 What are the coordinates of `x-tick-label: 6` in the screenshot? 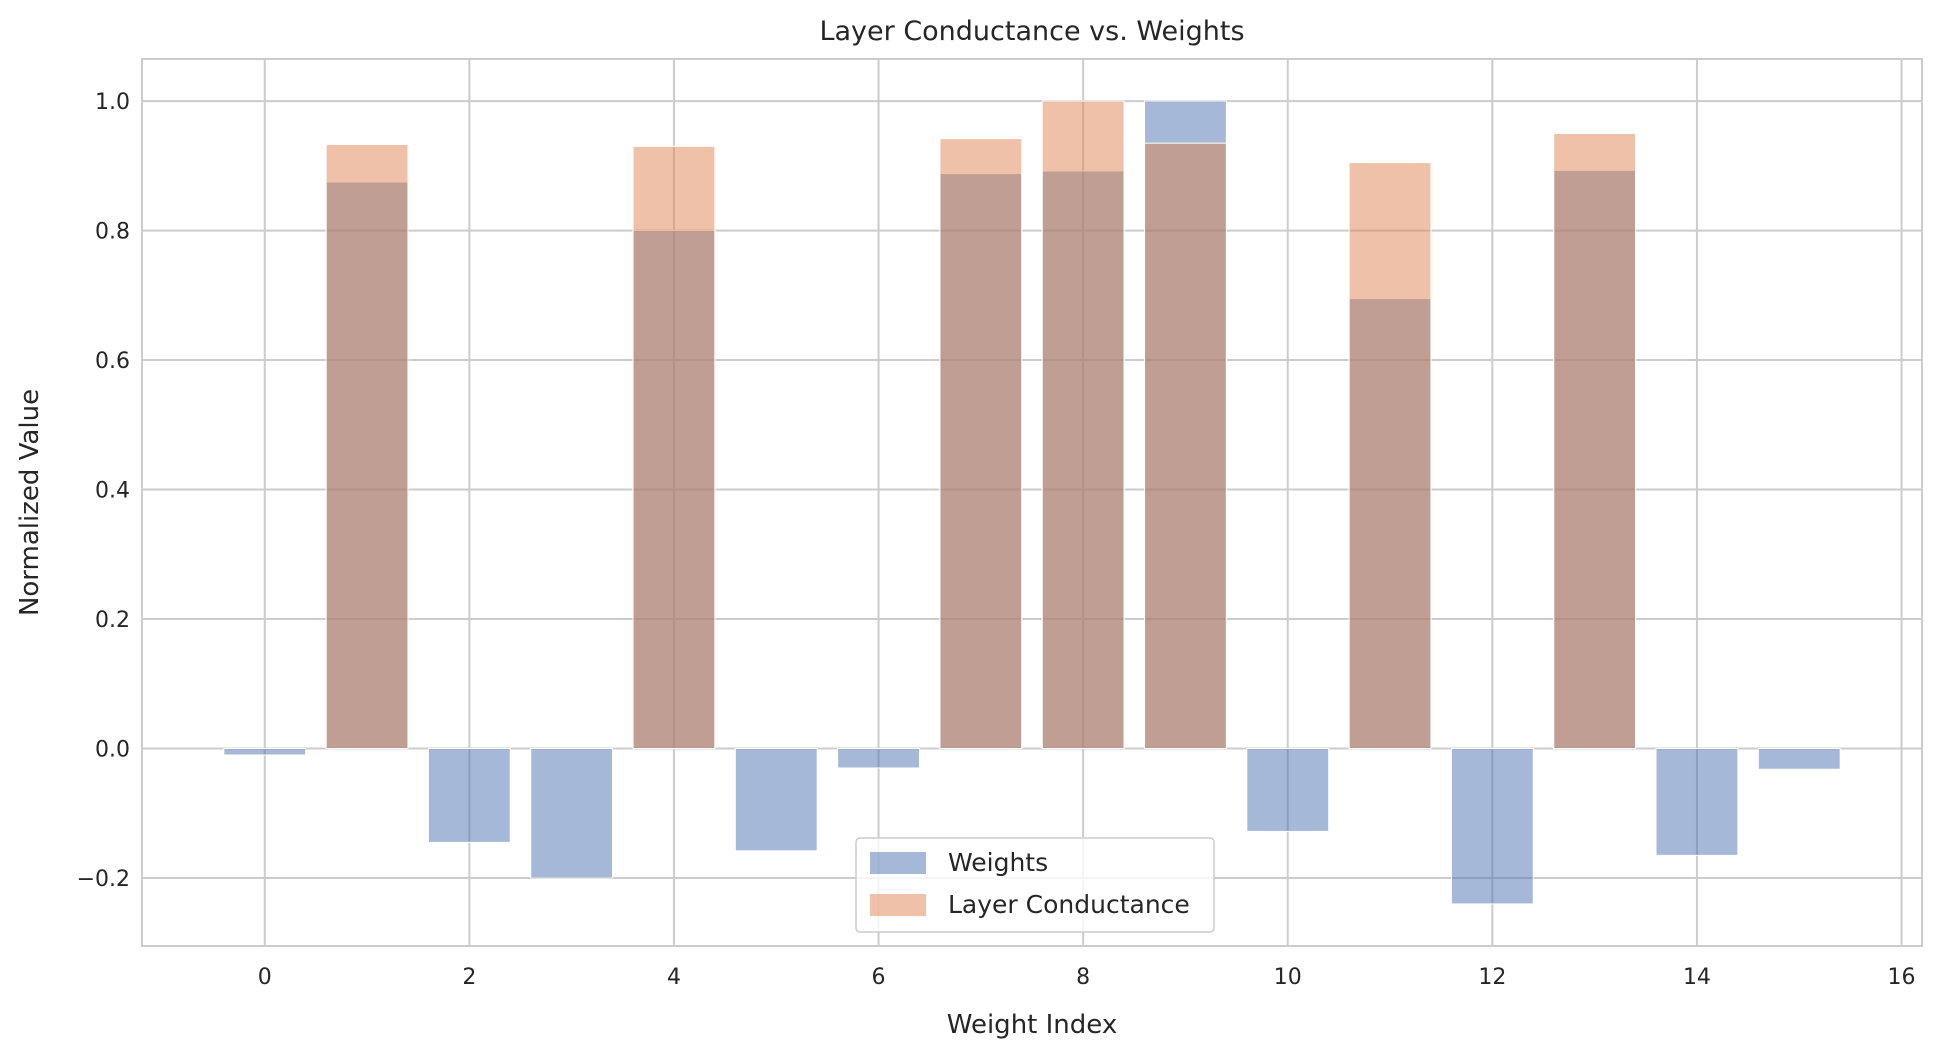 It's located at (879, 977).